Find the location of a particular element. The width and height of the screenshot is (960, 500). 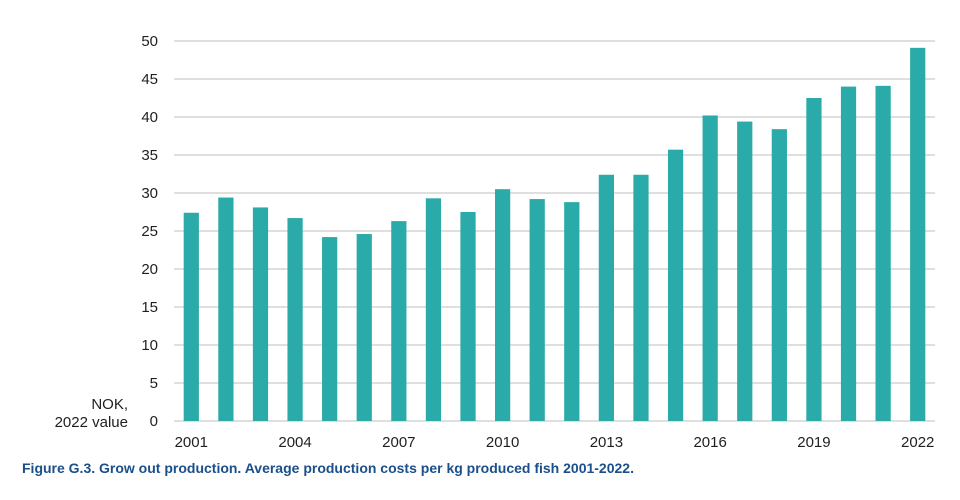

bar-2002 is located at coordinates (226, 309).